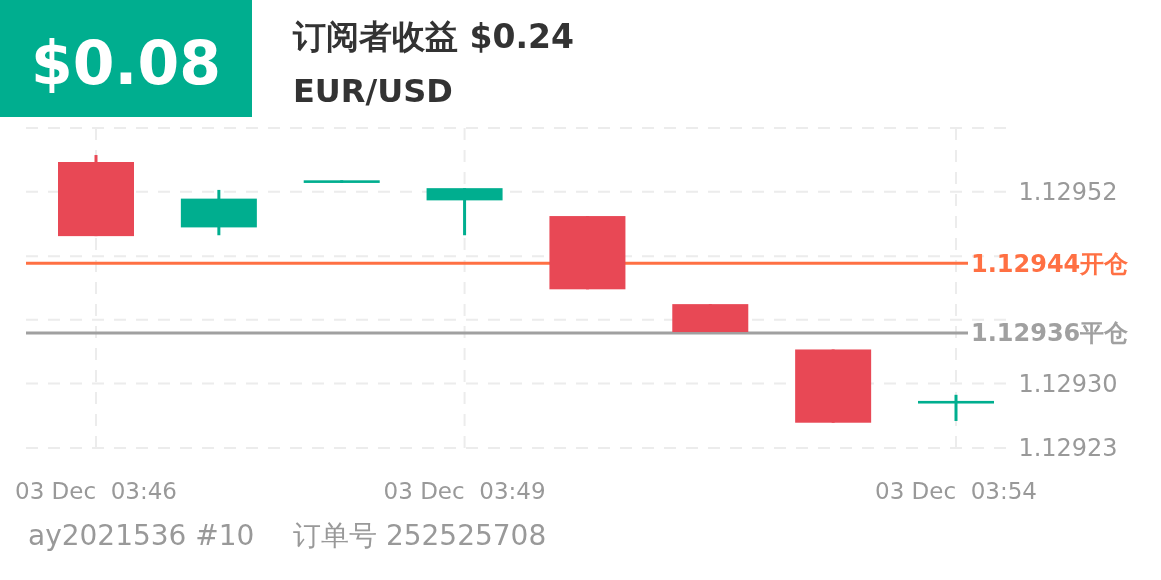 The image size is (1161, 580). What do you see at coordinates (1068, 448) in the screenshot?
I see `y-tick-label: 1.12923` at bounding box center [1068, 448].